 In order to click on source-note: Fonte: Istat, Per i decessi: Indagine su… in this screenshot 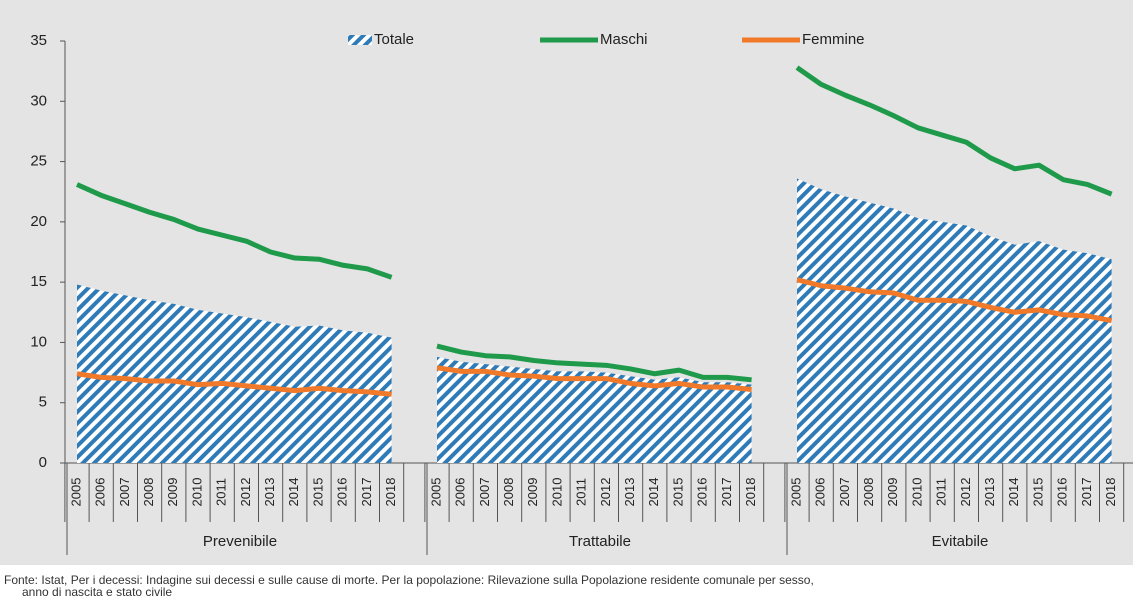, I will do `click(409, 580)`.